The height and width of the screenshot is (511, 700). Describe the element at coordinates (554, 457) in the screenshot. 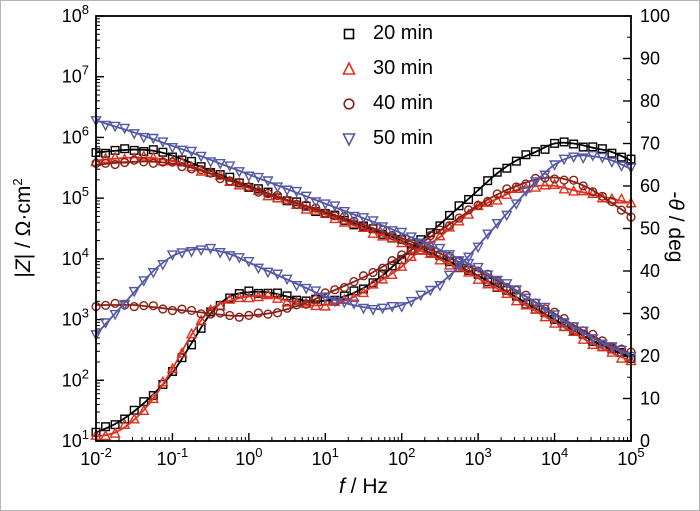

I see `x-tick-label: 10⁴` at that location.